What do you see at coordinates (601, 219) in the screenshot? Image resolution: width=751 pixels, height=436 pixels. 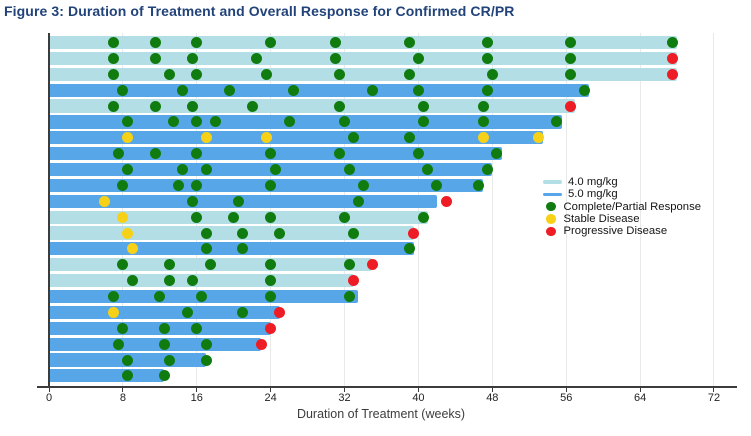 I see `legend-label: Stable Disease` at bounding box center [601, 219].